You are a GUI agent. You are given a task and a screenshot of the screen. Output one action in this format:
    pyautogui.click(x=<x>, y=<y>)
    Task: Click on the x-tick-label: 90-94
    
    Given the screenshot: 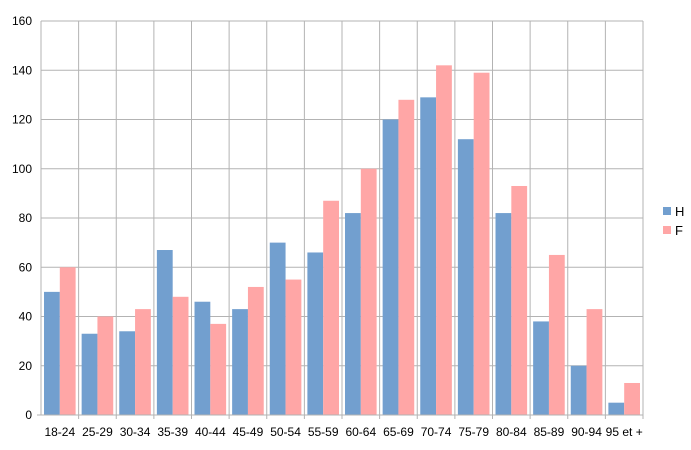 What is the action you would take?
    pyautogui.click(x=586, y=432)
    